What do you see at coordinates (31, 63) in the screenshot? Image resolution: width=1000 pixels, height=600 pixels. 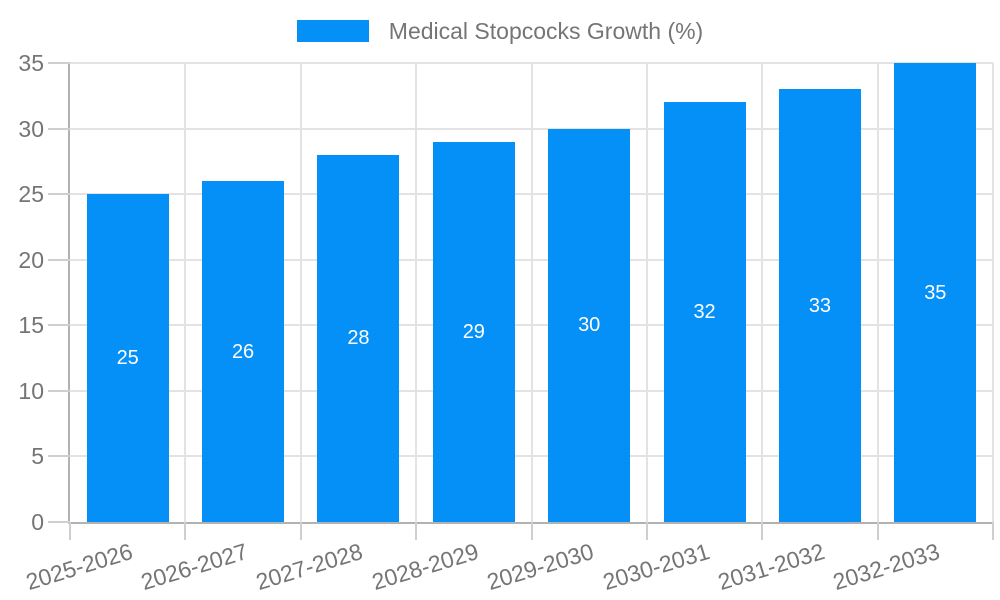 I see `y-axis-tick-label: 35` at bounding box center [31, 63].